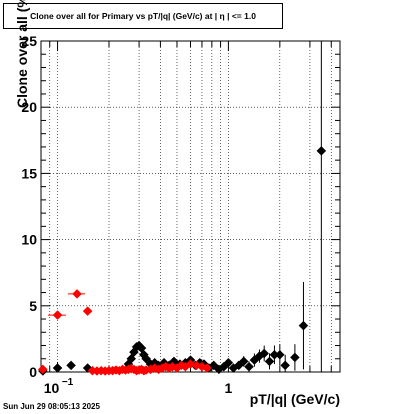 This screenshot has height=414, width=400. I want to click on y-tick-label: 15, so click(29, 173).